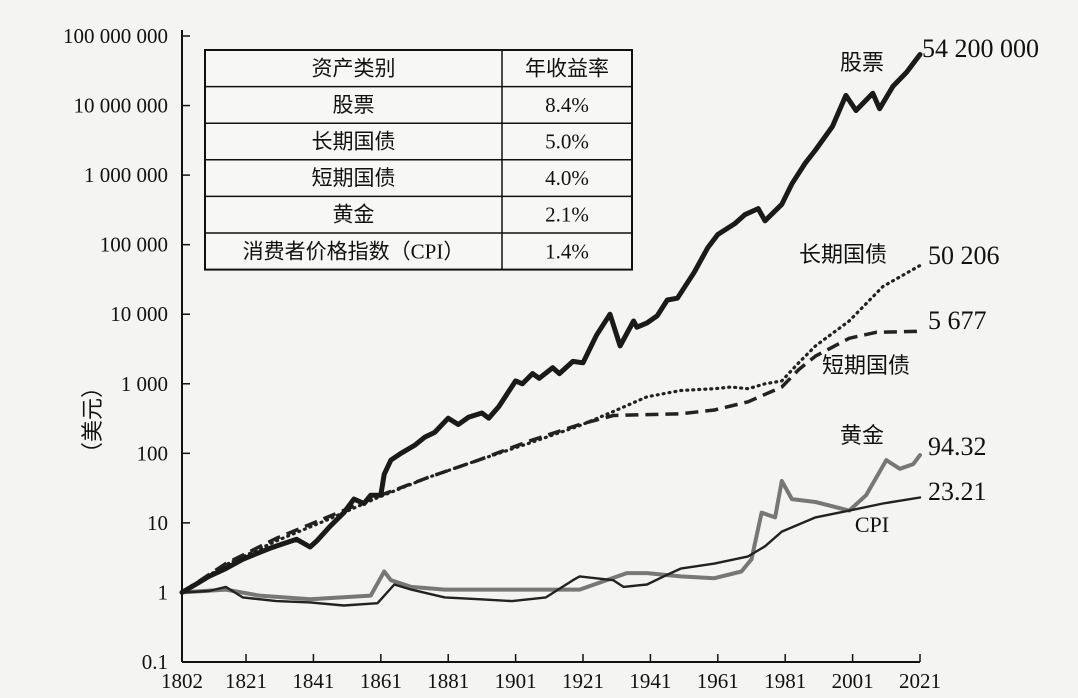  I want to click on y-tick-label: 10 000 000, so click(121, 106).